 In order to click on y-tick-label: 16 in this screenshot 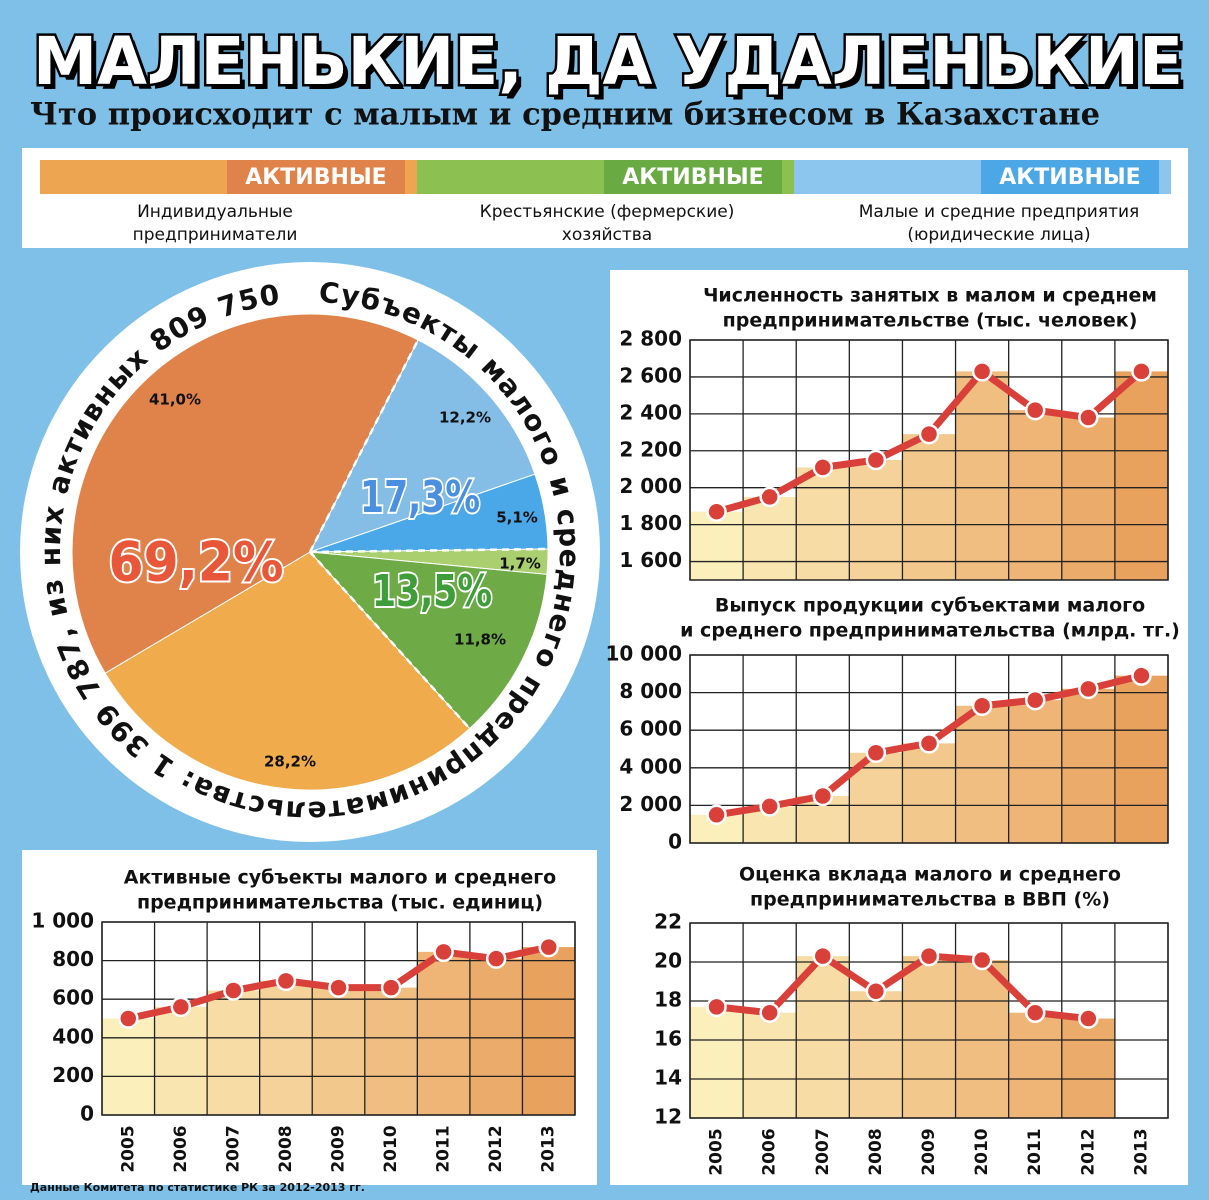, I will do `click(668, 1039)`.